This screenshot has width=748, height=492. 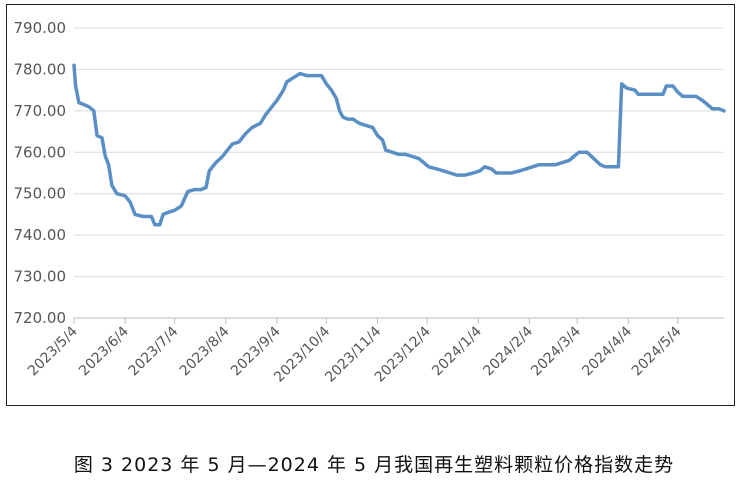 What do you see at coordinates (40, 69) in the screenshot?
I see `y-tick-label: 780.00` at bounding box center [40, 69].